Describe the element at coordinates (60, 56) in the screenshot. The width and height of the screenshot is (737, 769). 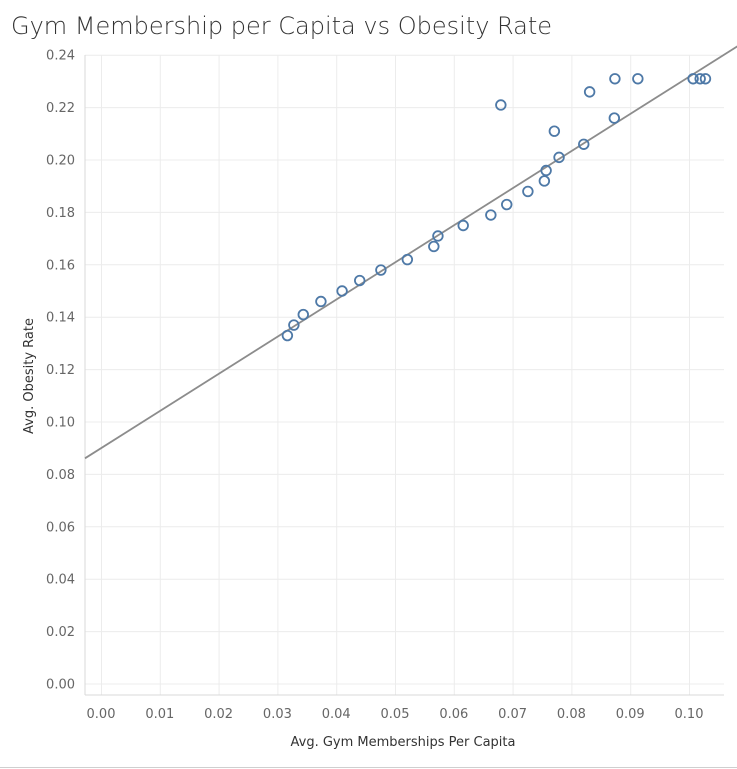
I see `y-tick-label: 0.24` at that location.